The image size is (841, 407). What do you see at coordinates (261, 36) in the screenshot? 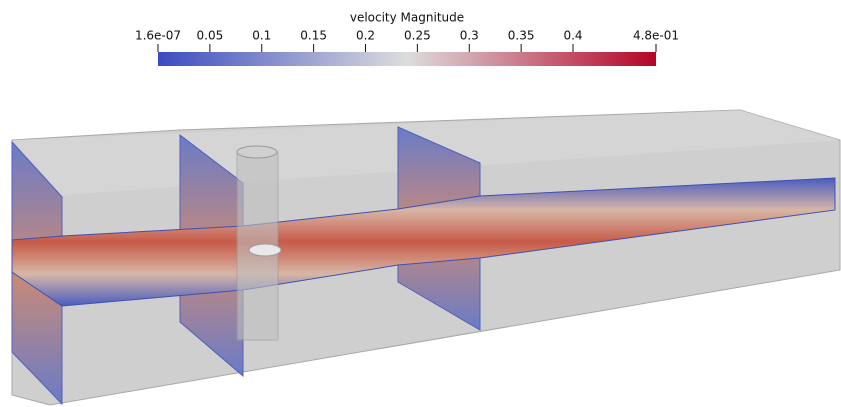
I see `tick-label: 0.1` at bounding box center [261, 36].